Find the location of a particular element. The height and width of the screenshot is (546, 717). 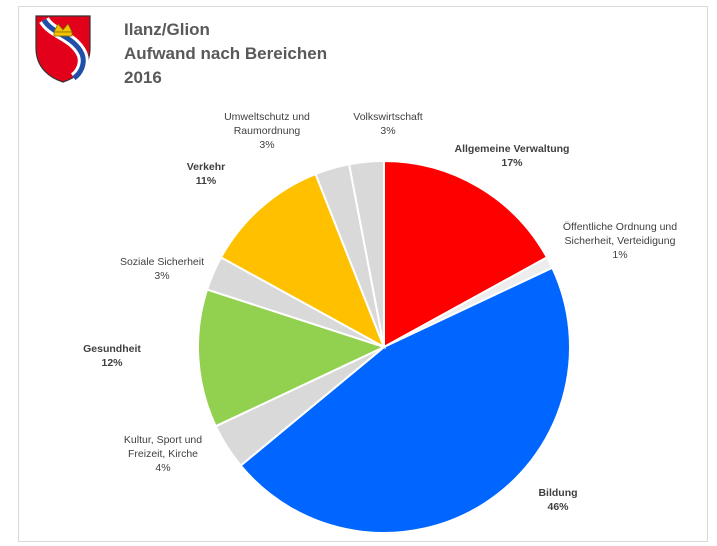

slice-label-kultur-sport-und-freizeit-kirche: Kultur, Sport und Freizeit, Kirche 4% is located at coordinates (163, 454).